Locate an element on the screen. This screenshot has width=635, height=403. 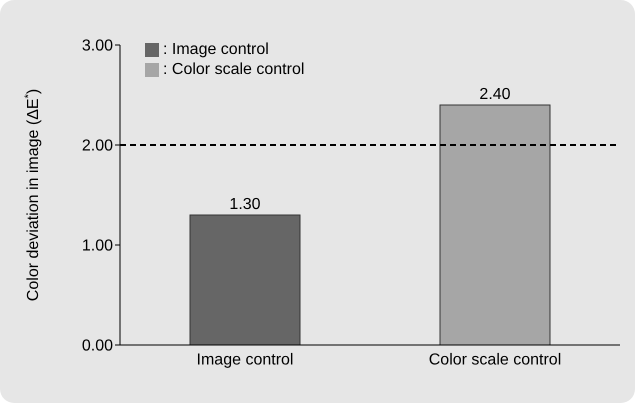
x-tick-label: Color scale control is located at coordinates (495, 359).